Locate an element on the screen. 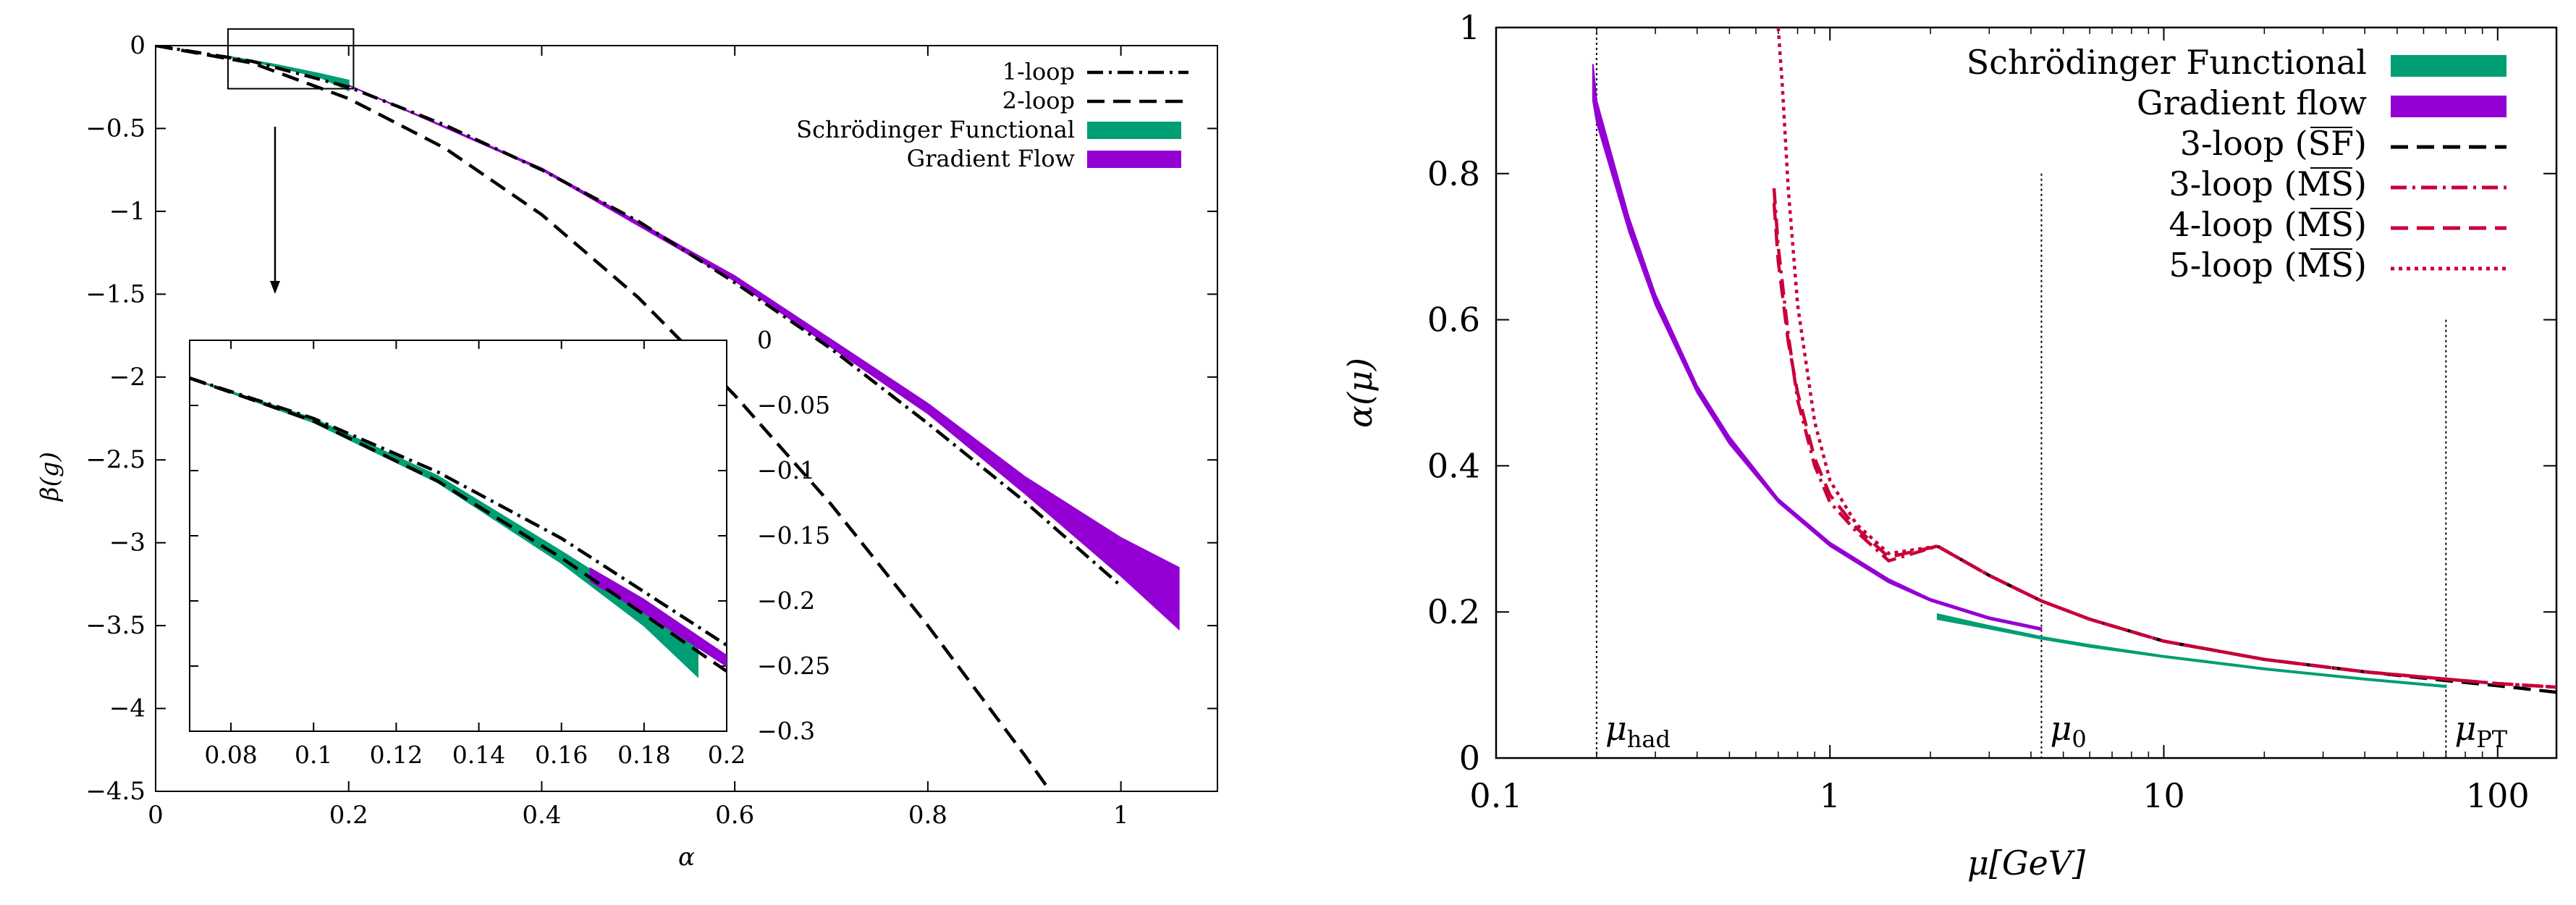 Image resolution: width=2576 pixels, height=905 pixels. right-vline-label-PT: μPT is located at coordinates (2481, 731).